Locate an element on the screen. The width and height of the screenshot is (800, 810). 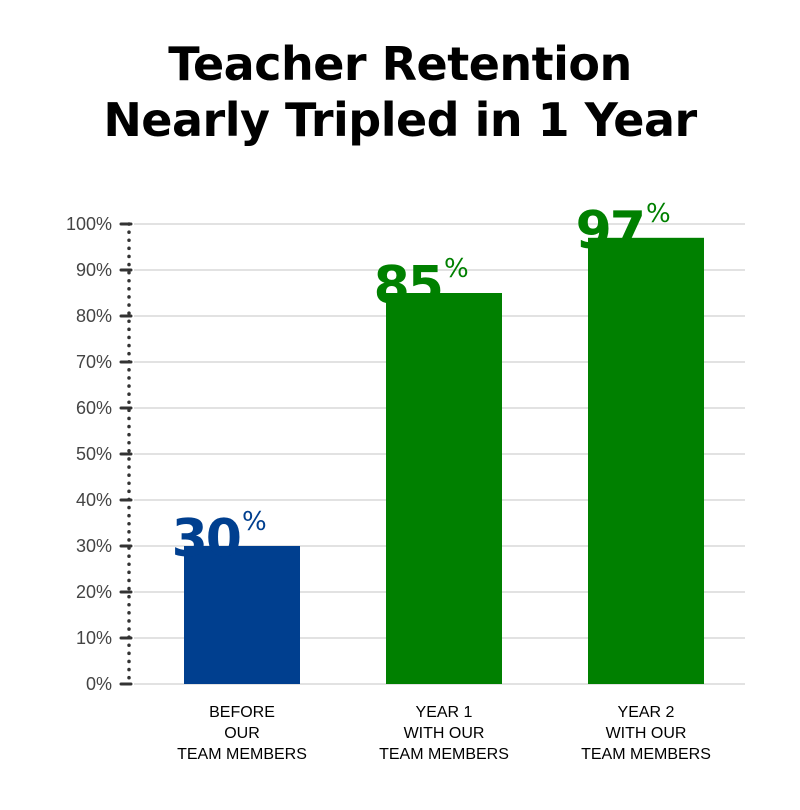
chart-title-line-1: Teacher Retention is located at coordinates (400, 64).